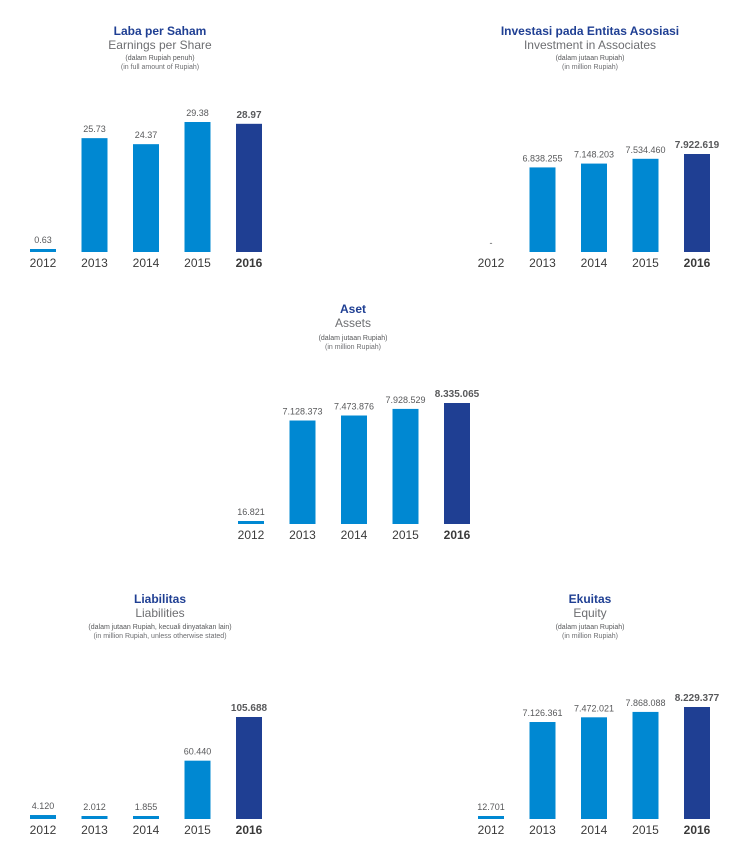 The image size is (739, 843). Describe the element at coordinates (249, 708) in the screenshot. I see `value-label-liabilities-2016: 105.688` at that location.